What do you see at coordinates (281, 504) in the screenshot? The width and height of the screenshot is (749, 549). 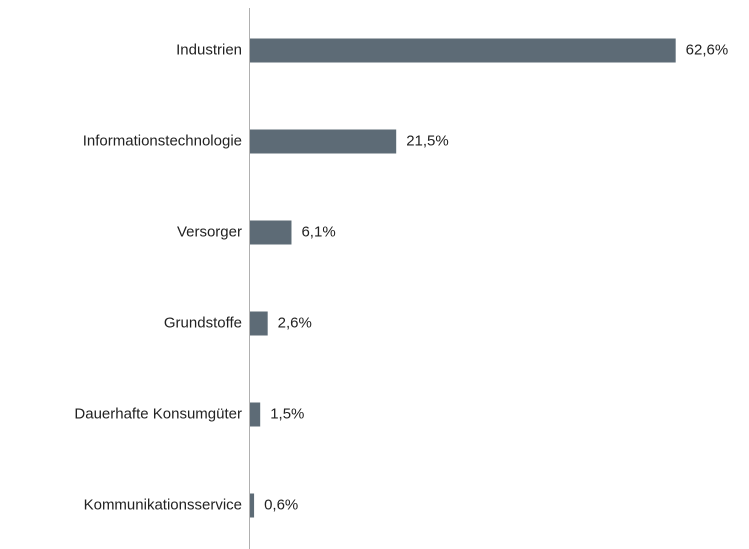 I see `value-label: 0,6%` at bounding box center [281, 504].